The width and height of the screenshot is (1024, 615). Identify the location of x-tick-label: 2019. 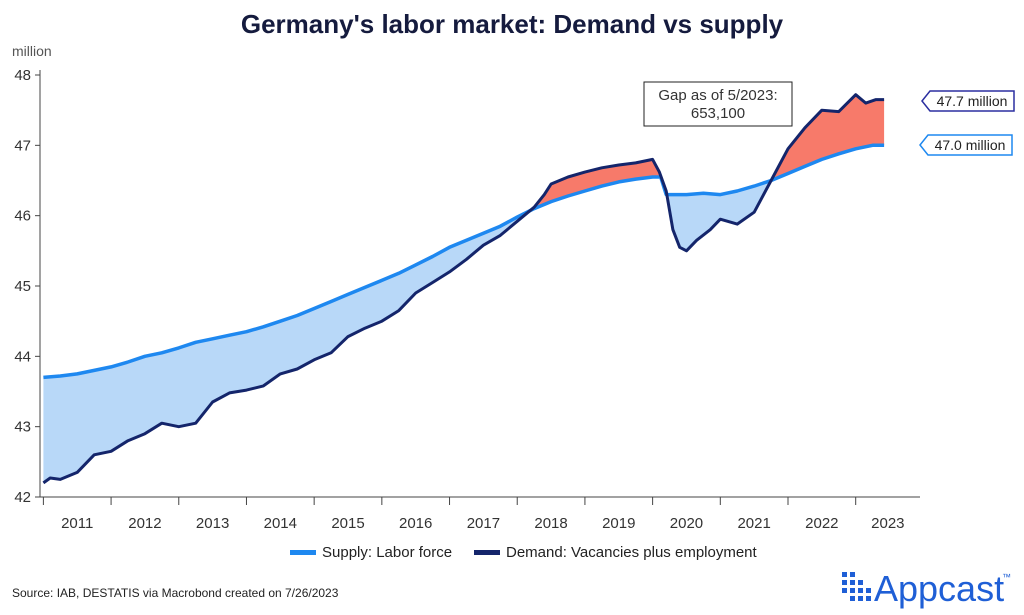
(618, 523).